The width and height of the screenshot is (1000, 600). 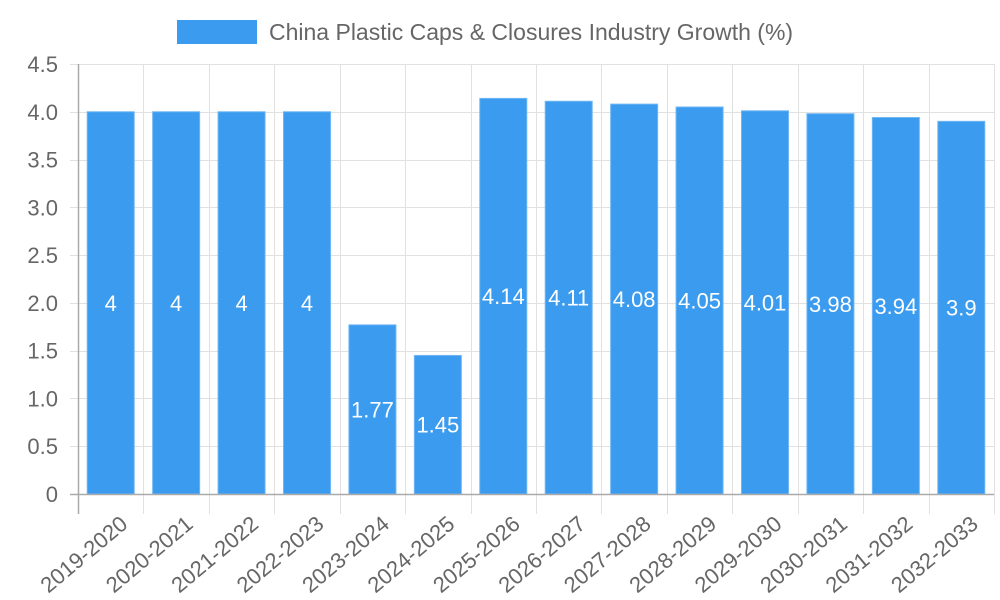 I want to click on data-label: 4.14, so click(x=503, y=296).